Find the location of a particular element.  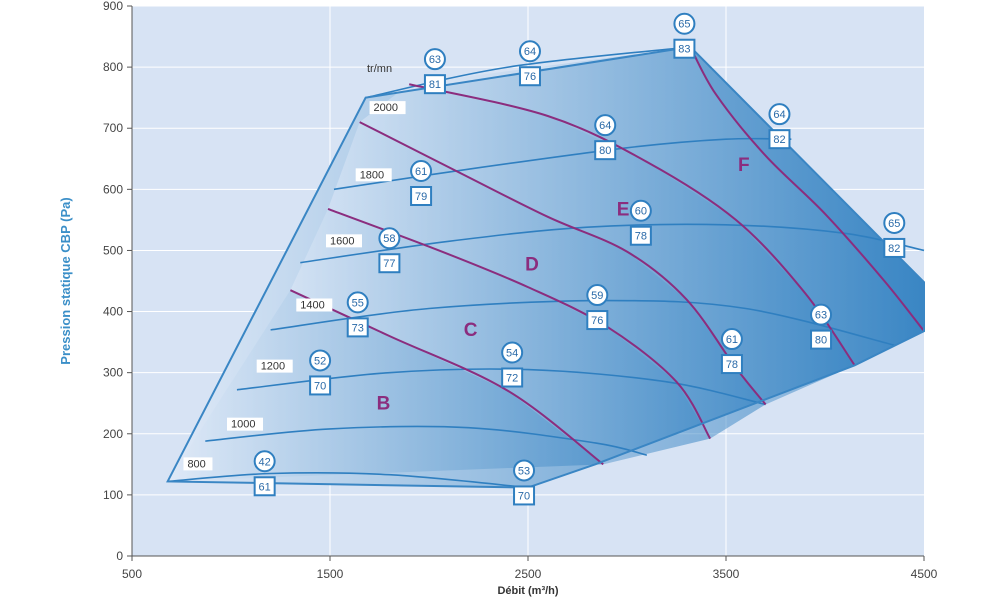

marker-box-value: 76 is located at coordinates (530, 77).